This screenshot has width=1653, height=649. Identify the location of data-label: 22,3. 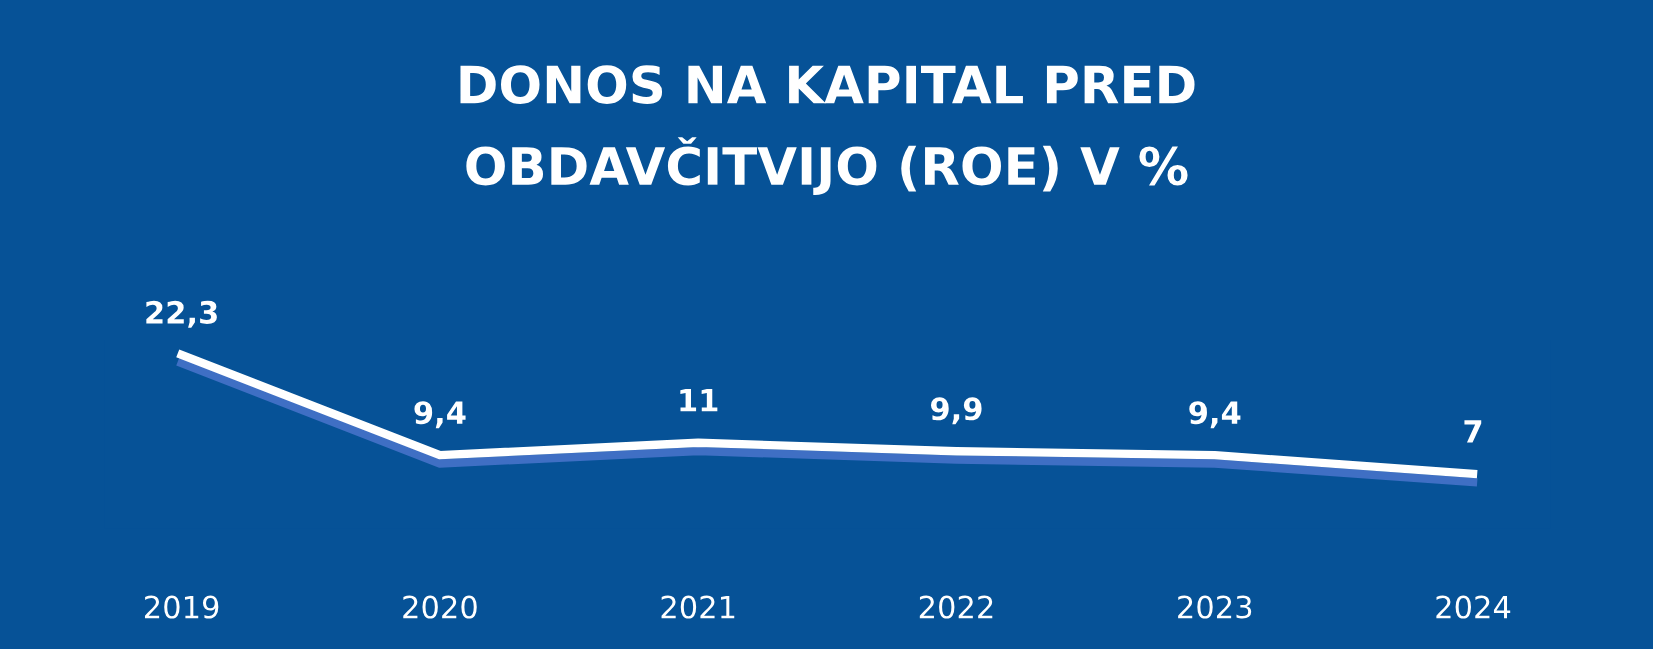
(181, 314).